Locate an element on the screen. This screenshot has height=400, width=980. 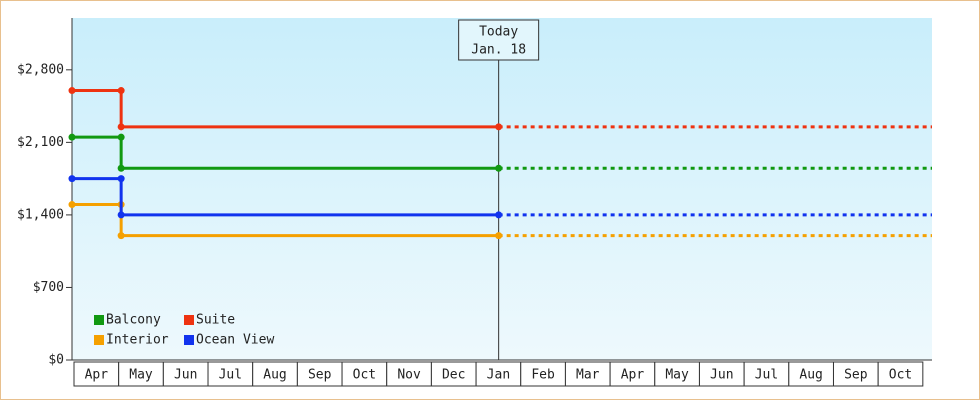
legend-label: Ocean View is located at coordinates (235, 340).